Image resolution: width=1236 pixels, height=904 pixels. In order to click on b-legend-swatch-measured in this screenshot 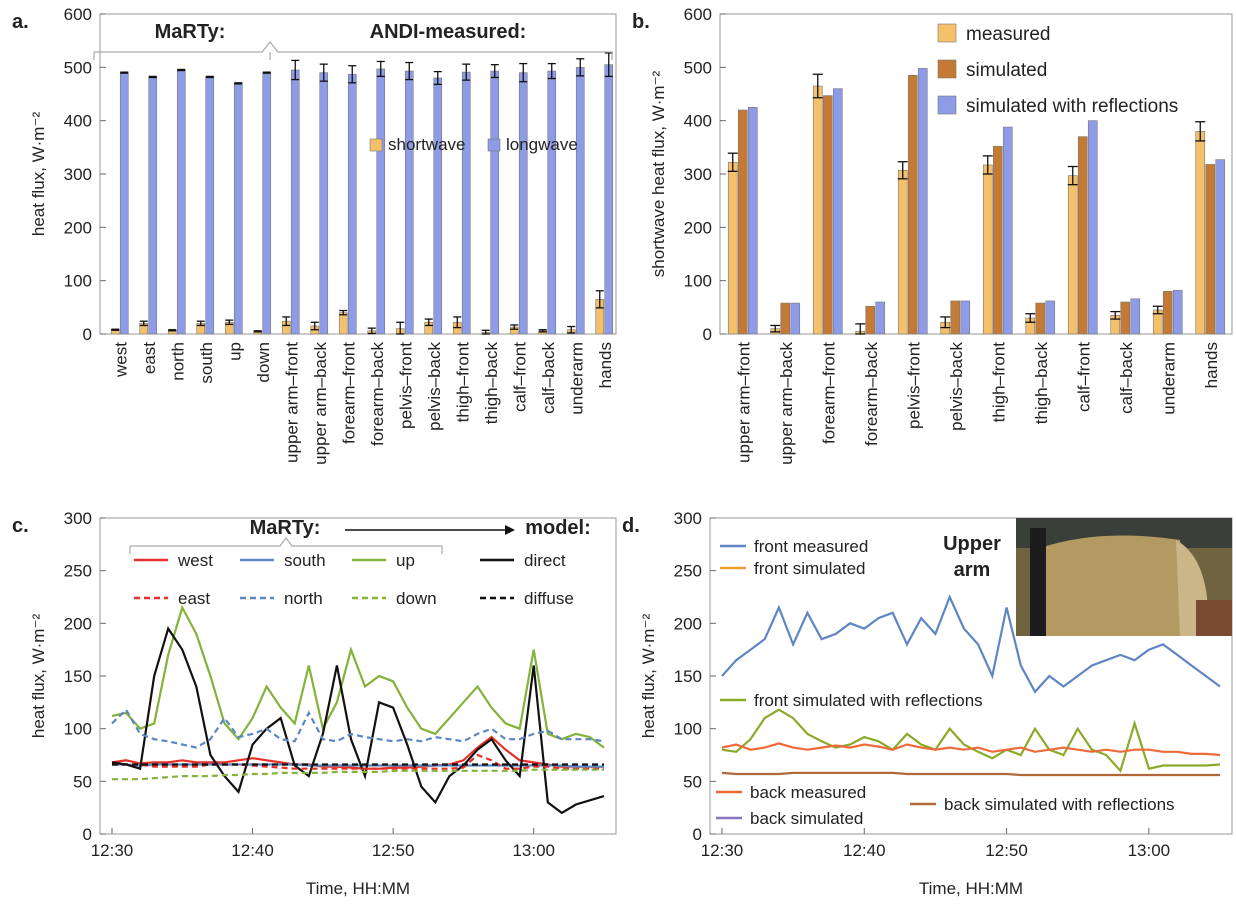, I will do `click(947, 33)`.